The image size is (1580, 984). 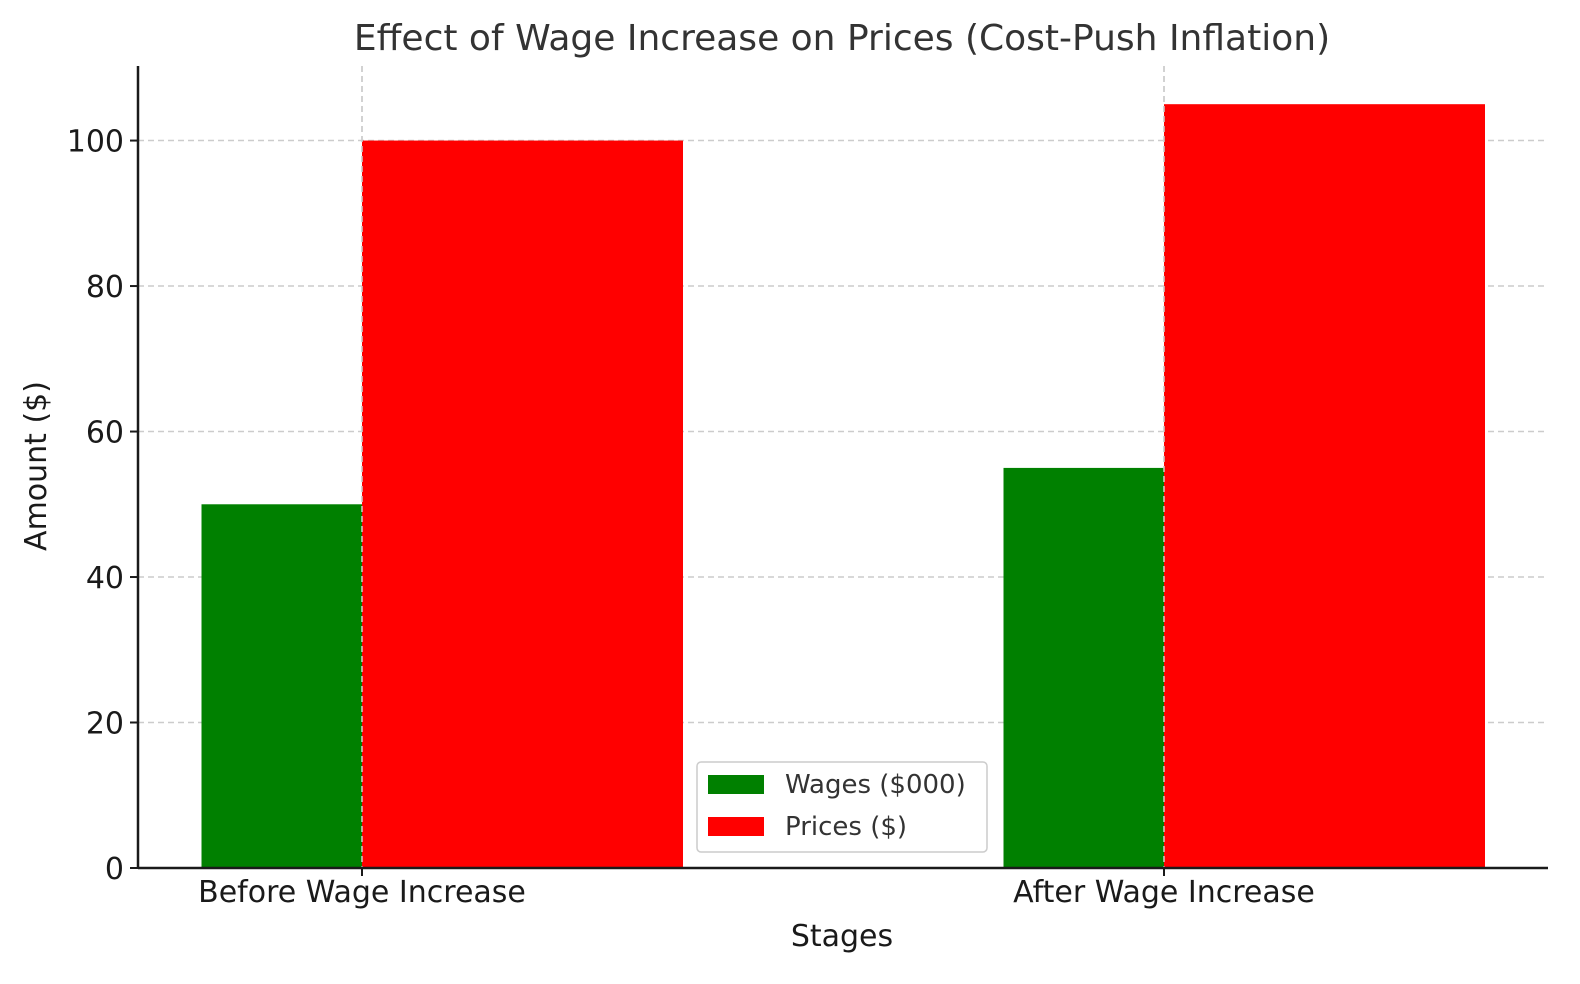 I want to click on y-axis-title: Amount ($), so click(x=36, y=466).